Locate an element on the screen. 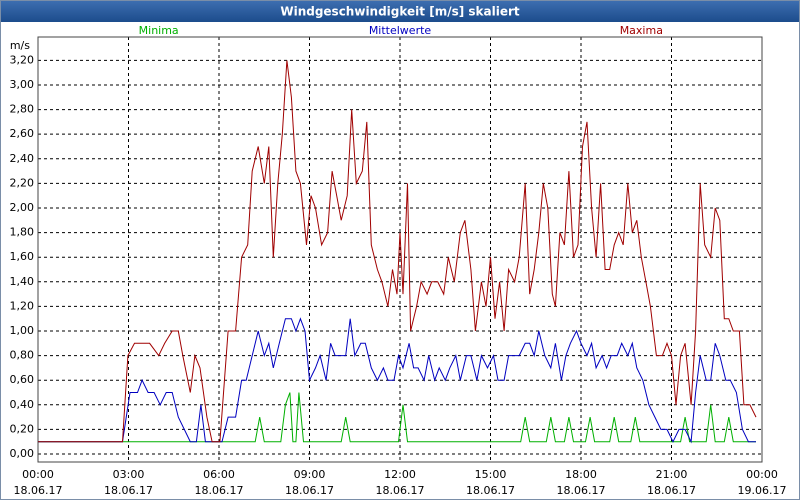  y-axis-unit: m/s is located at coordinates (20, 45).